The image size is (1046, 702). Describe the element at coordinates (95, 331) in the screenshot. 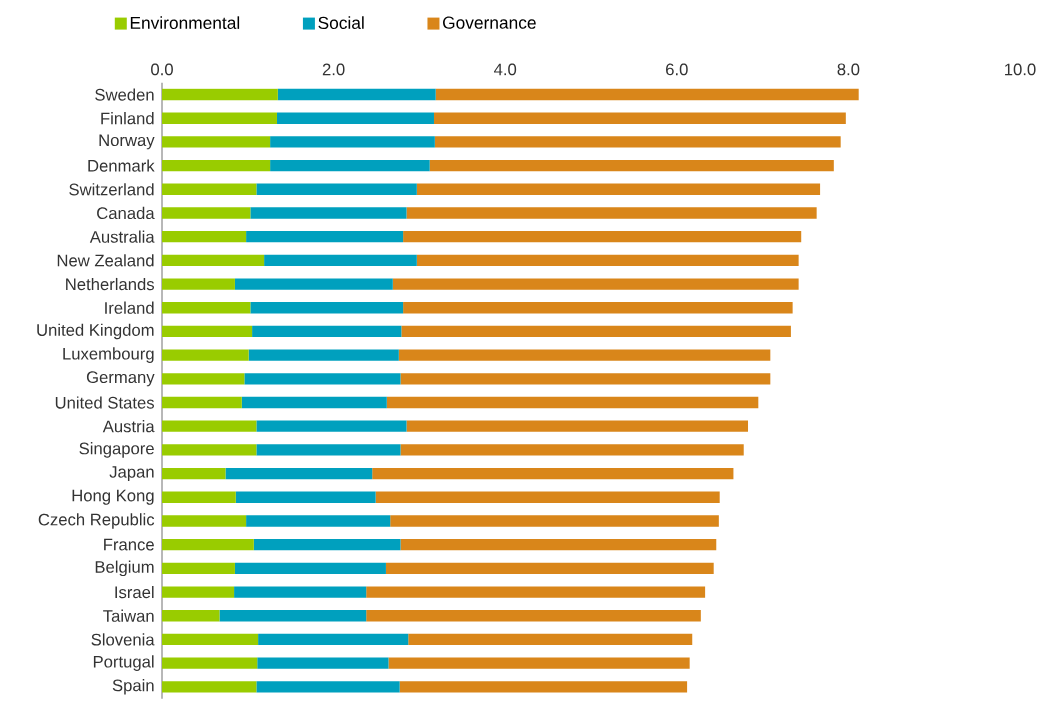

I see `y-tick-label: United Kingdom` at that location.